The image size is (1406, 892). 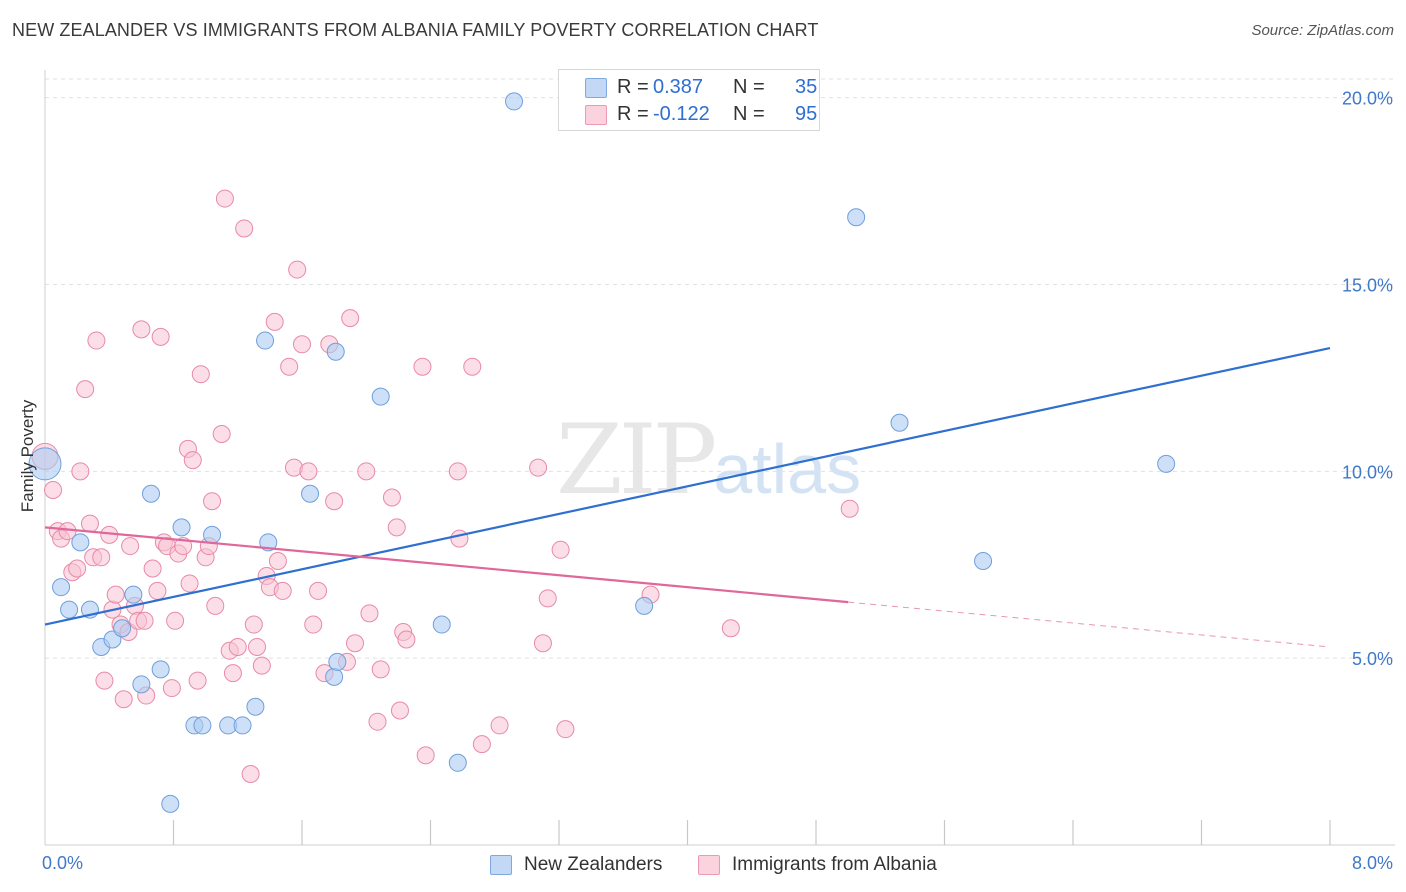 What do you see at coordinates (689, 100) in the screenshot?
I see `correlation-legend: R = 0.387 N = 35 R = -0.122 N = 95` at bounding box center [689, 100].